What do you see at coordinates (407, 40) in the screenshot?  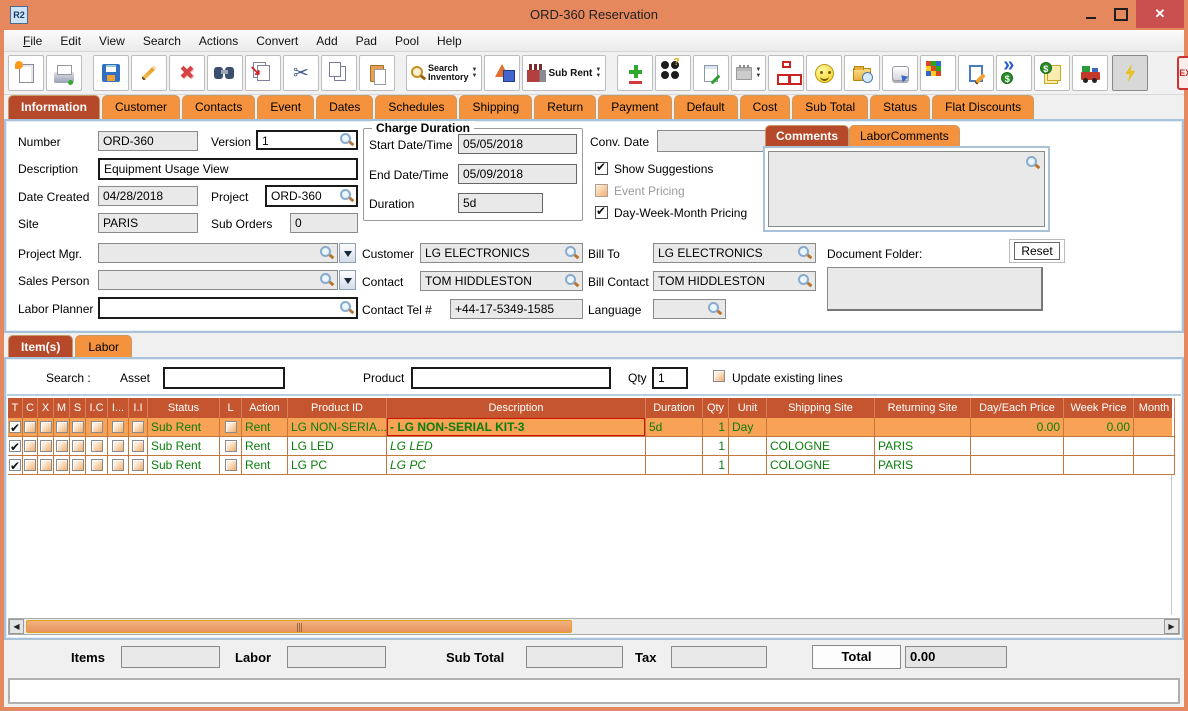 I see `menu-pool: Pool` at bounding box center [407, 40].